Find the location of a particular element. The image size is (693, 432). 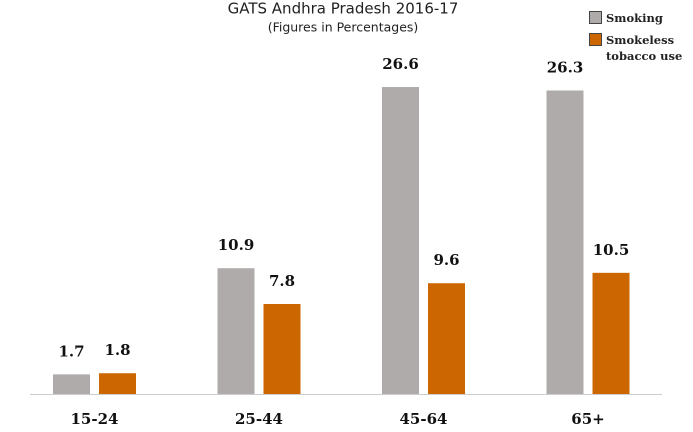

x-tick-label: 25-44 is located at coordinates (259, 419).